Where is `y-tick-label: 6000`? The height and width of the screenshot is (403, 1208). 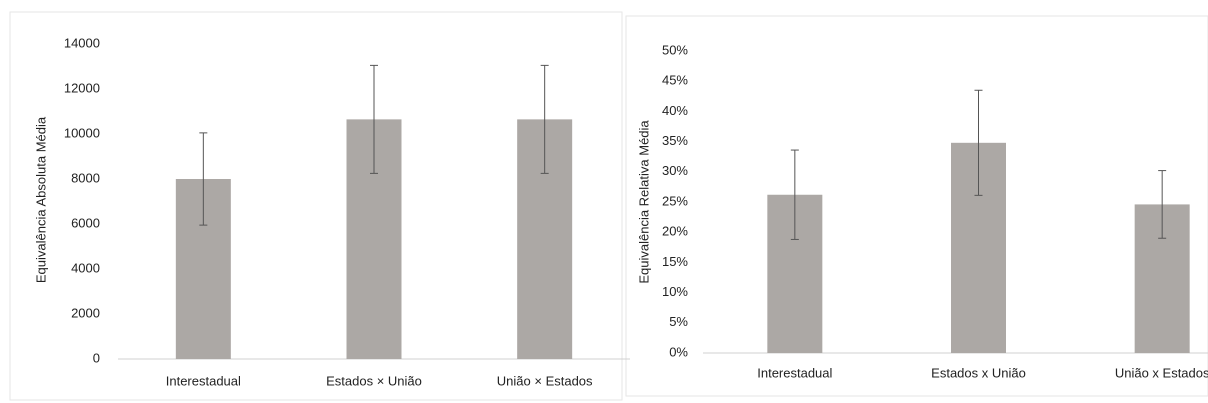 y-tick-label: 6000 is located at coordinates (85, 222).